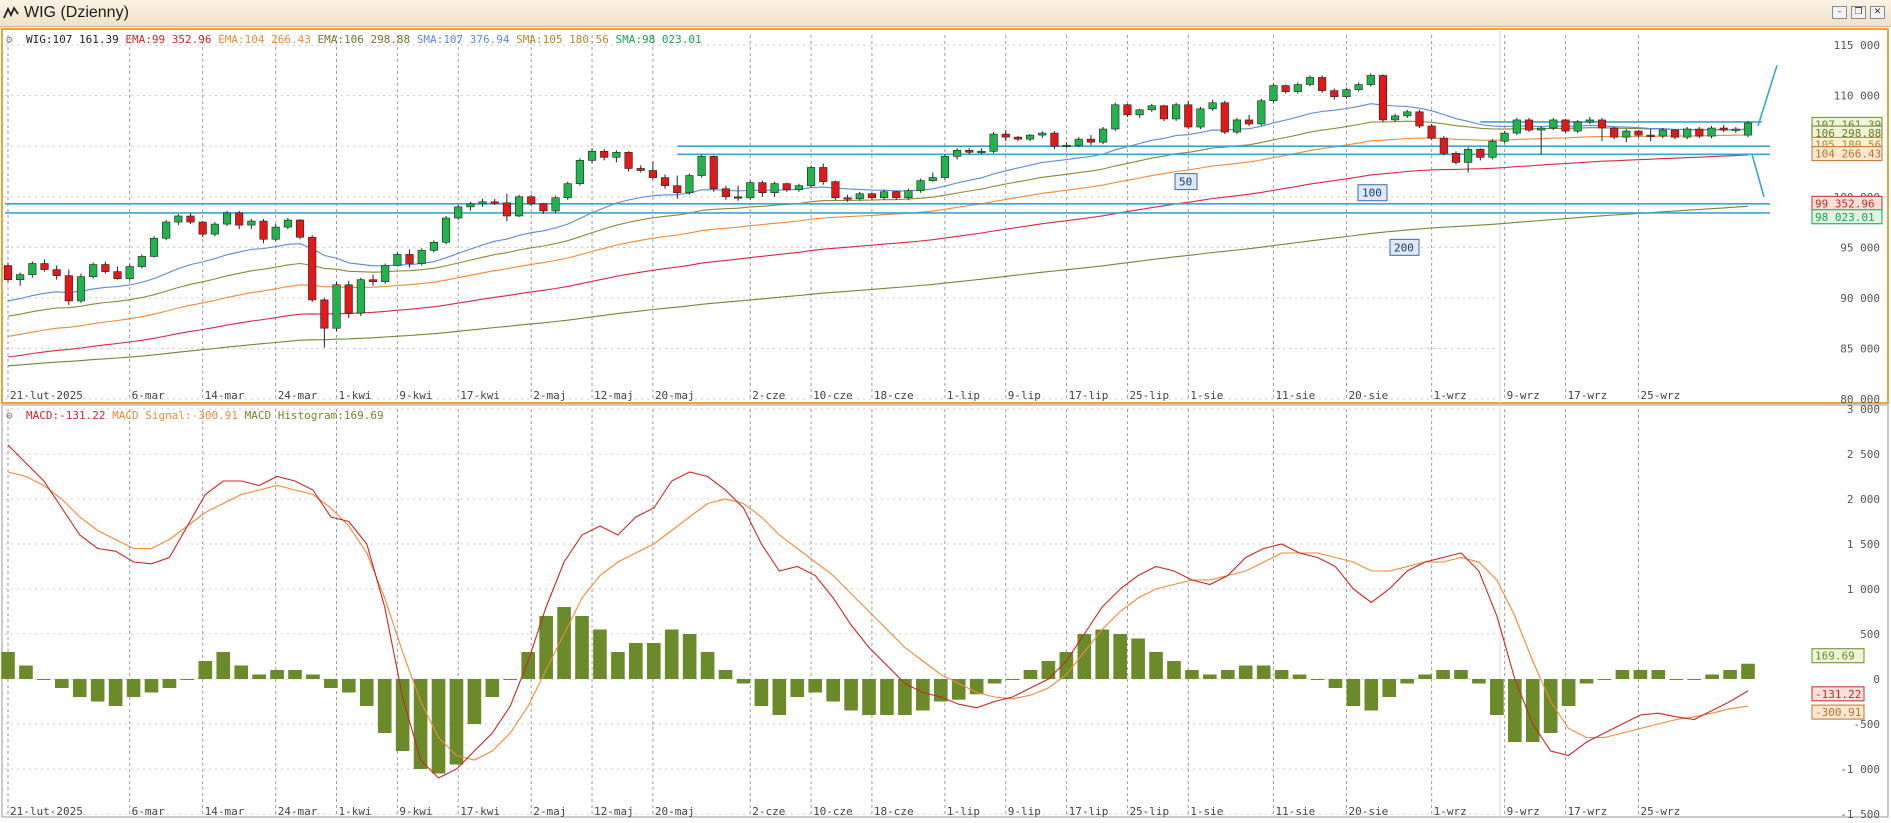 This screenshot has width=1891, height=823. I want to click on macd-axis-label: -1 000, so click(1860, 769).